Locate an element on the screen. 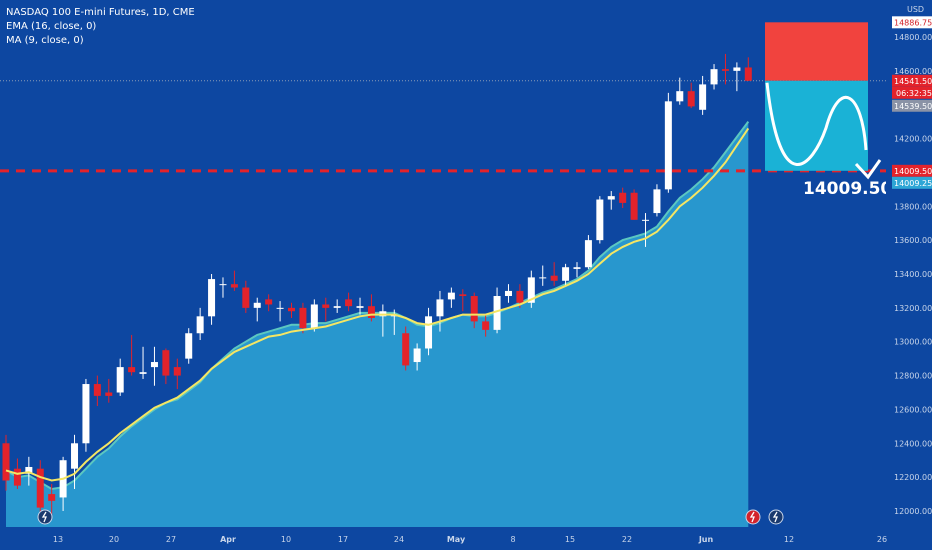 This screenshot has width=932, height=550. x-tick-label: 8 is located at coordinates (512, 539).